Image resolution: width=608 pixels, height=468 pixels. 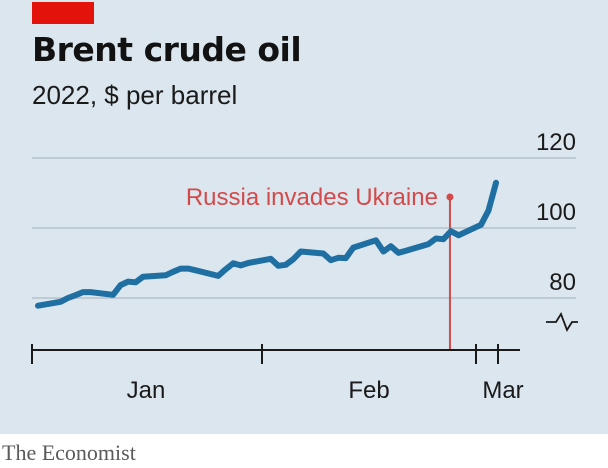 What do you see at coordinates (312, 197) in the screenshot?
I see `annotation-label: Russia invades Ukraine` at bounding box center [312, 197].